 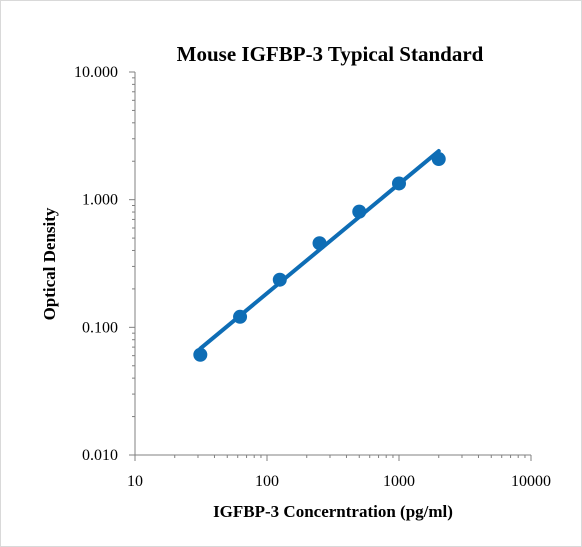 I want to click on x-tick-label: 10000, so click(x=531, y=481).